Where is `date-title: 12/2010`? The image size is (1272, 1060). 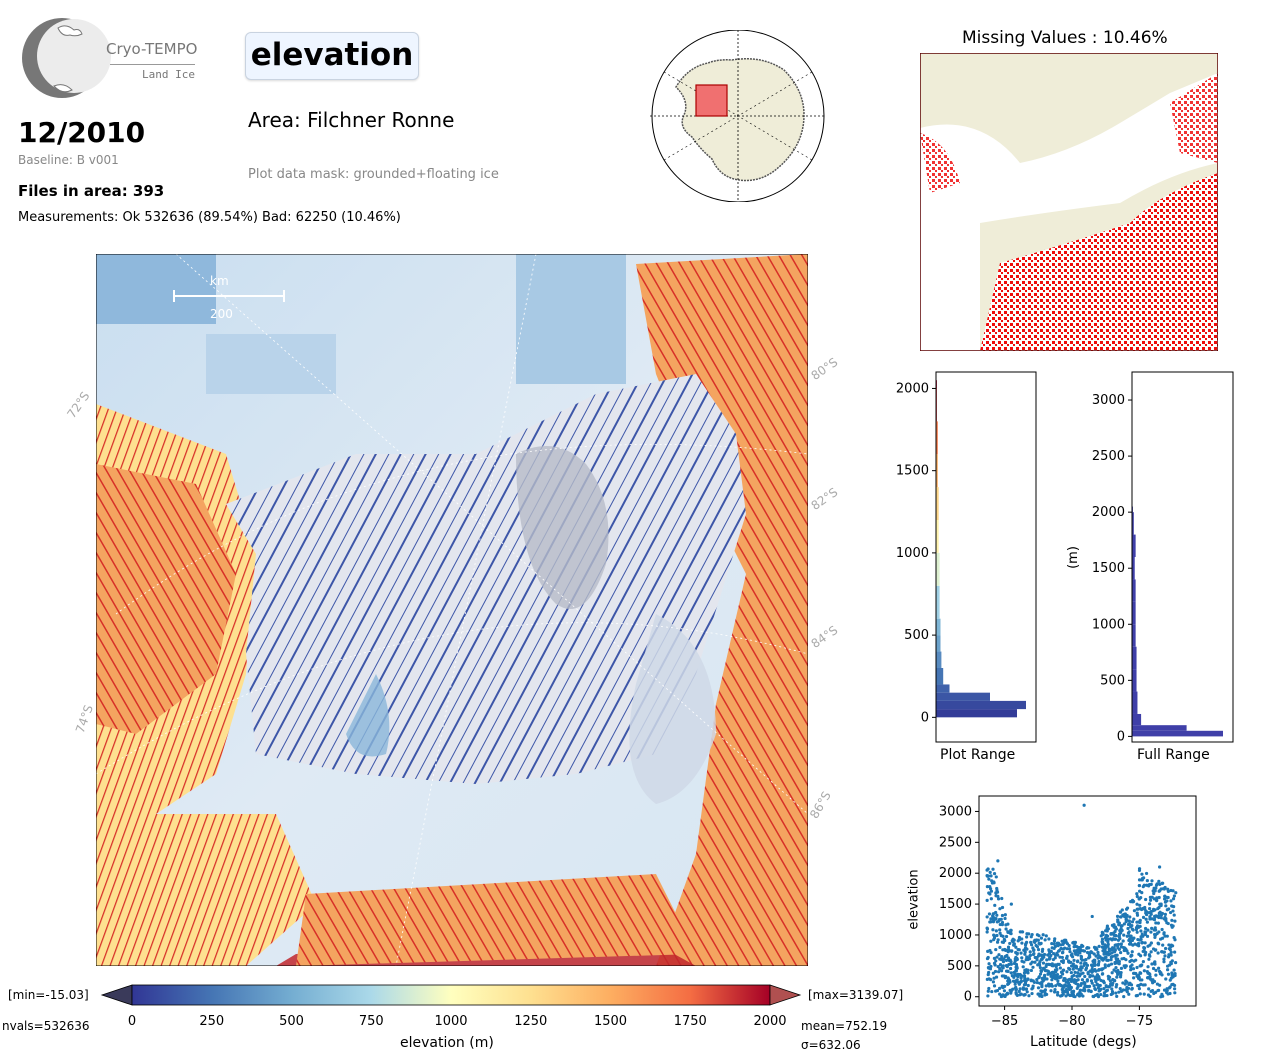 date-title: 12/2010 is located at coordinates (82, 132).